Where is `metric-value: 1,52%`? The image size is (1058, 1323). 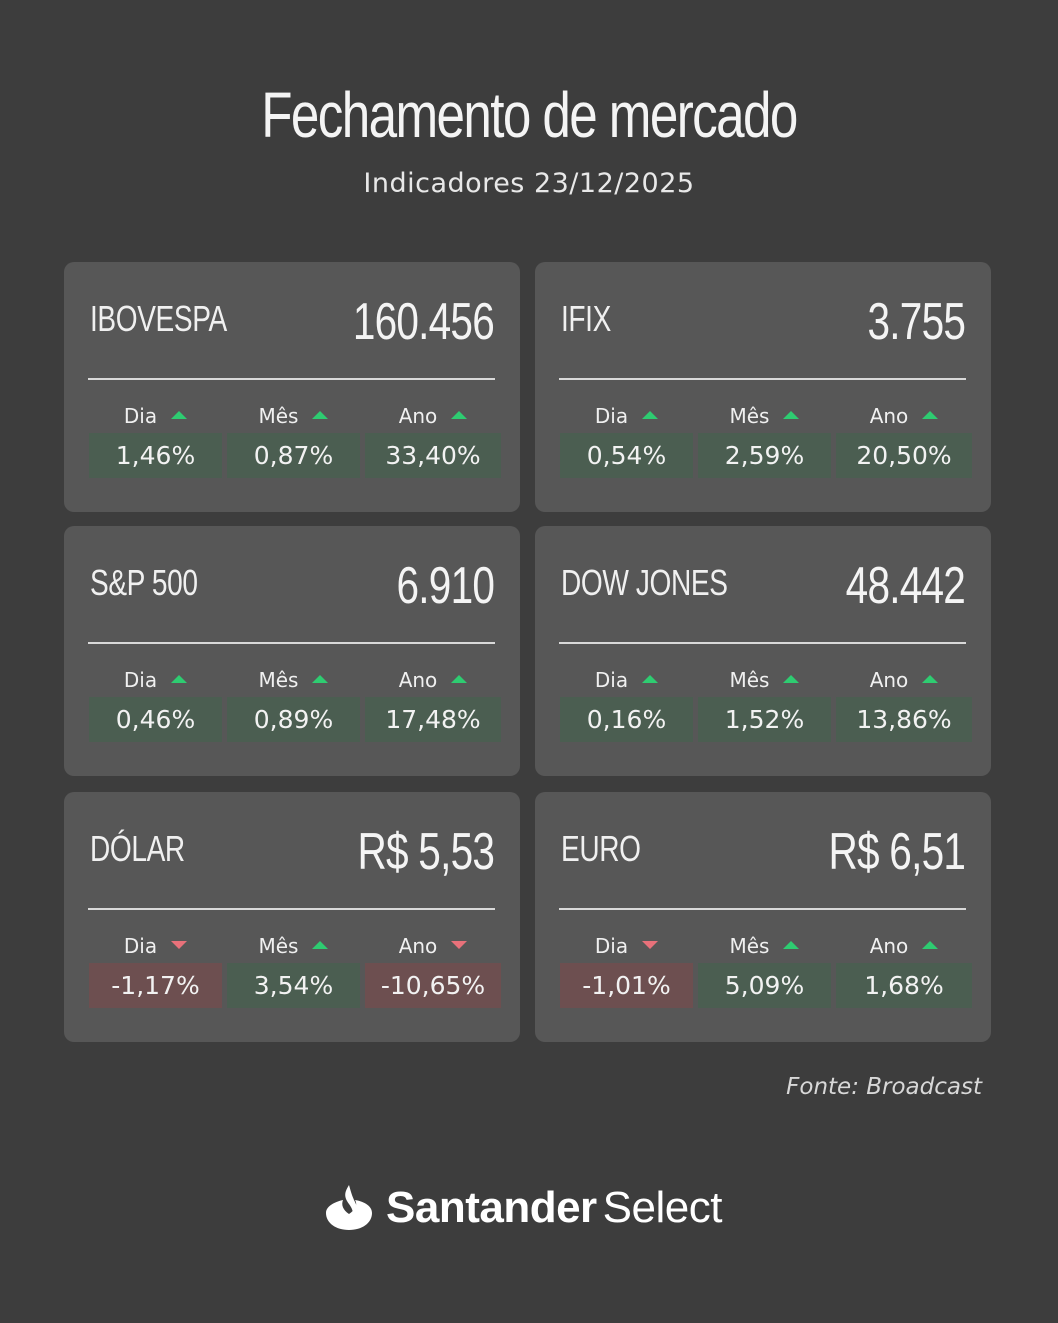
metric-value: 1,52% is located at coordinates (764, 719).